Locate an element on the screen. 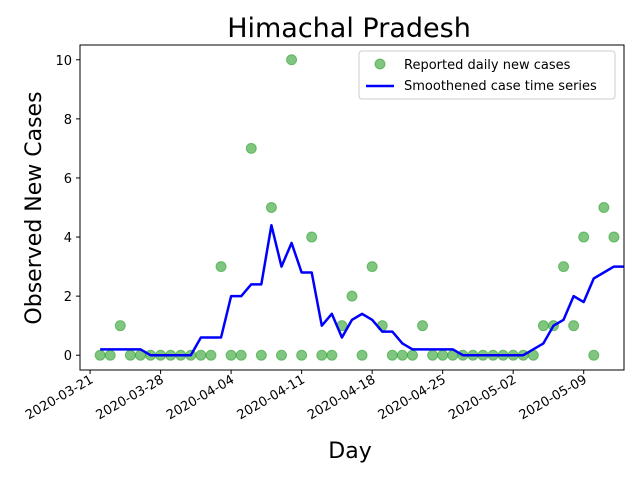 This screenshot has height=480, width=640. legend-box is located at coordinates (487, 75).